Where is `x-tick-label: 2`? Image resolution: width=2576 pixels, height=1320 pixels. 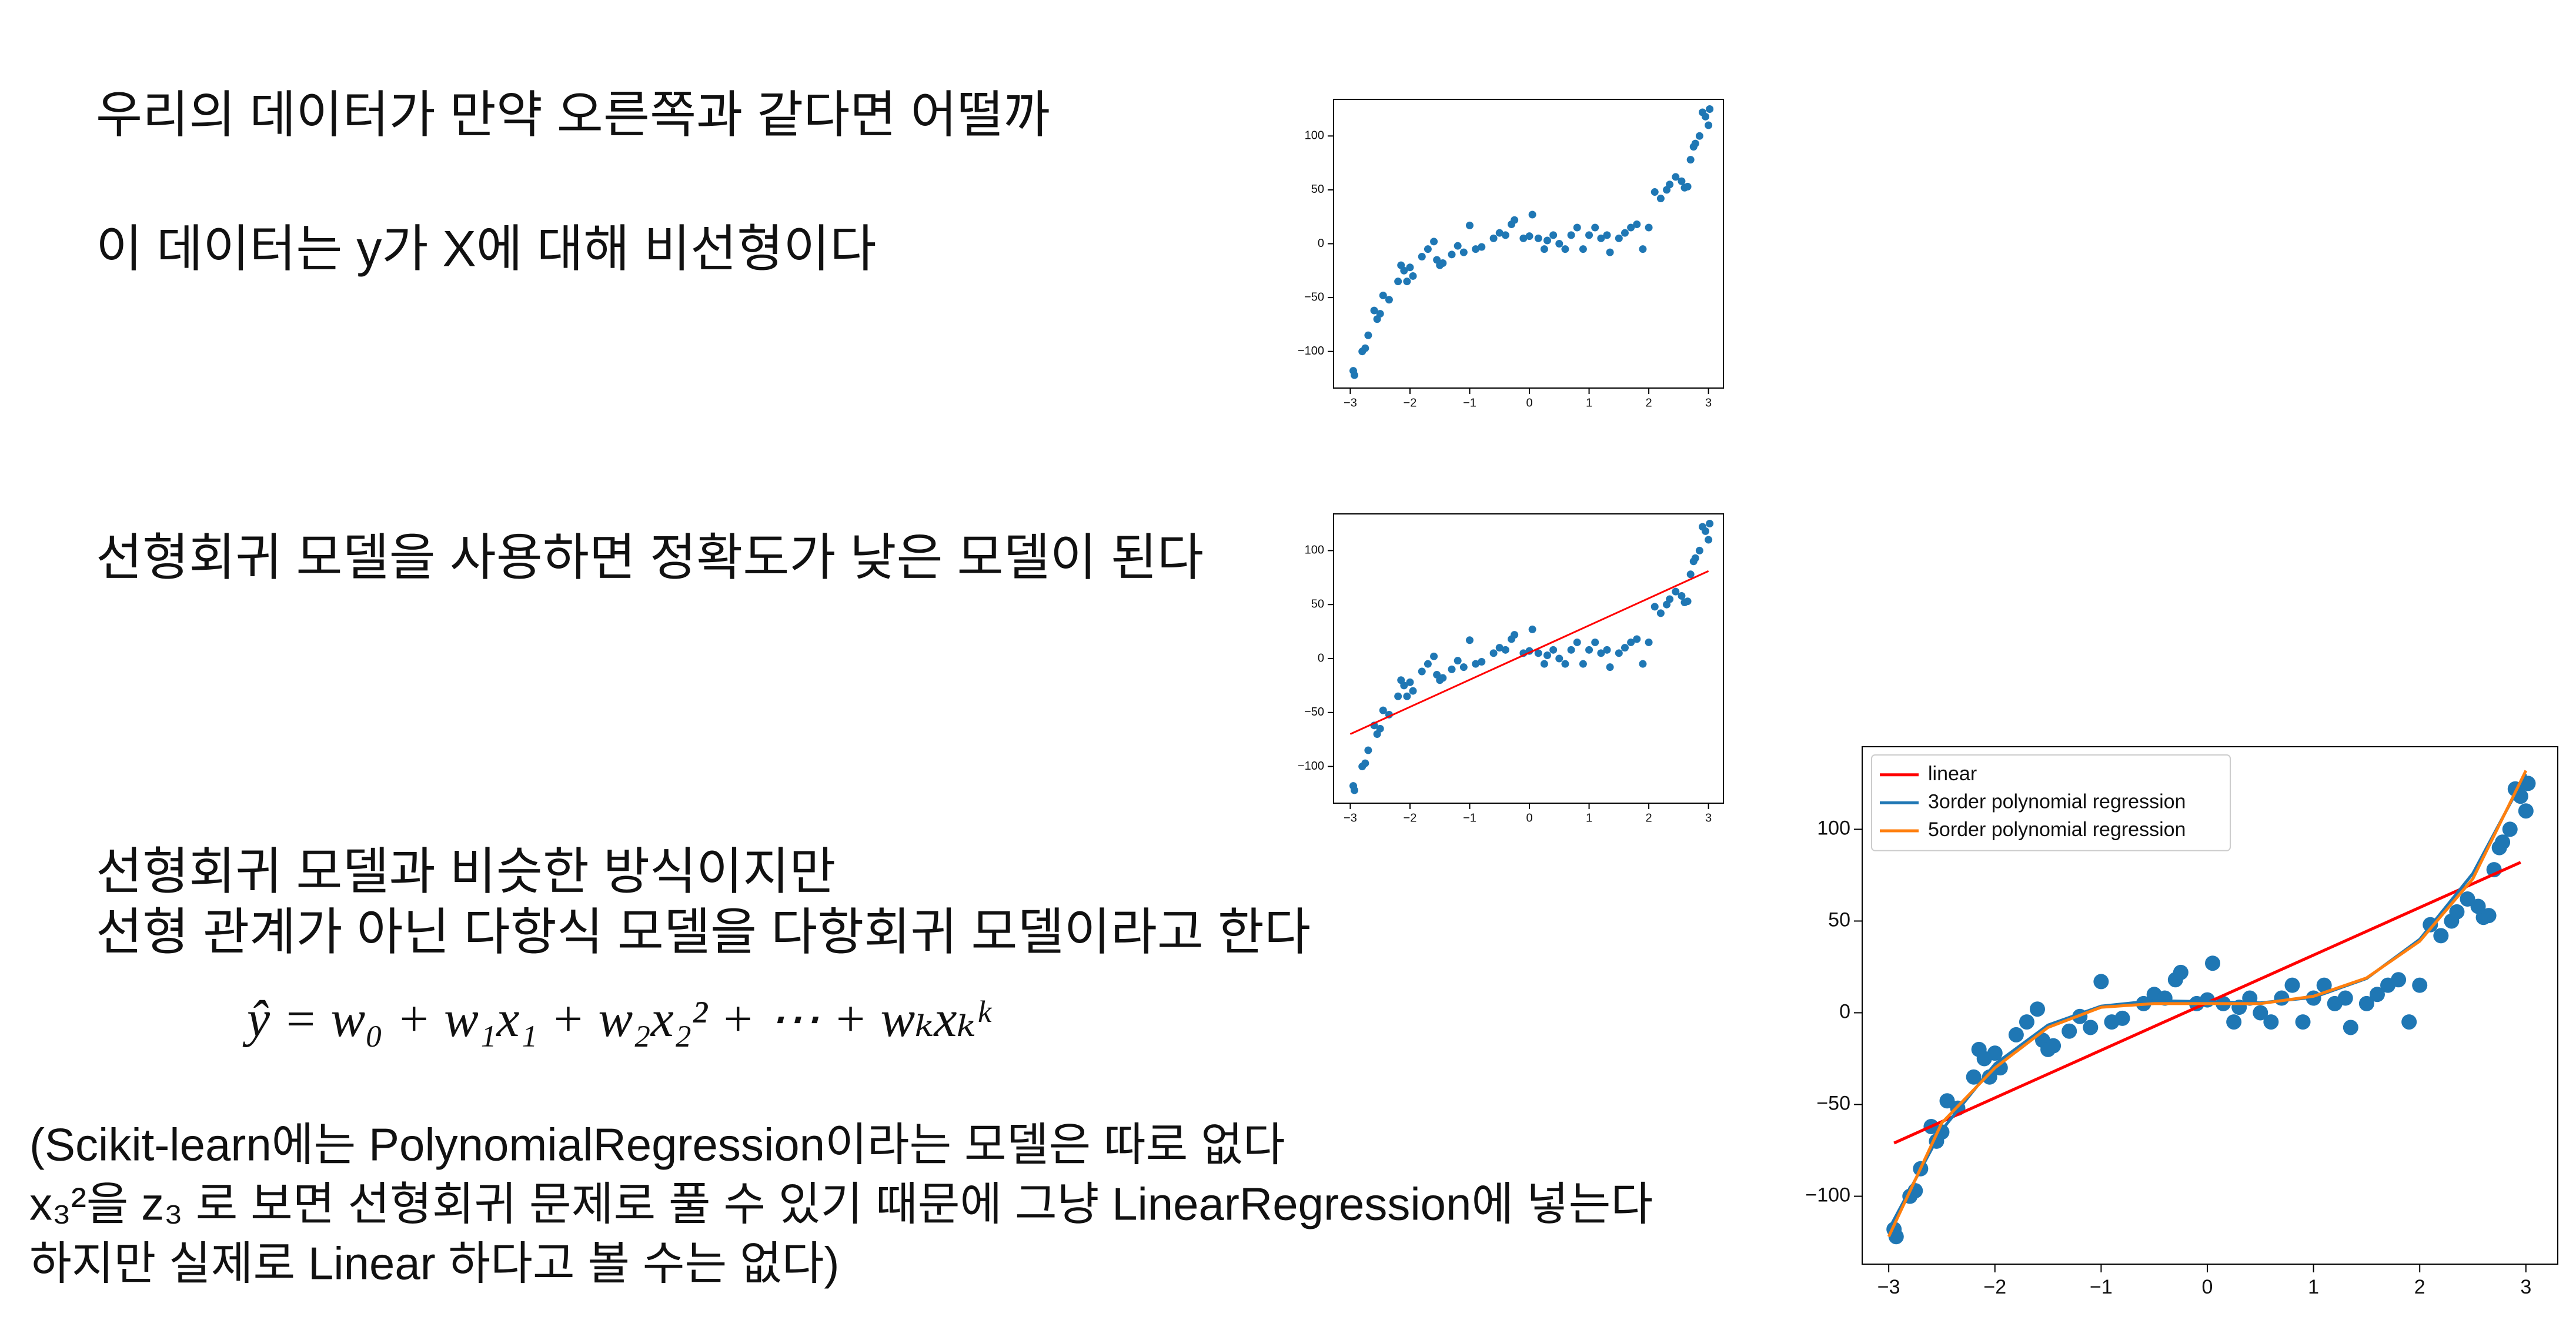
x-tick-label: 2 is located at coordinates (2419, 1287).